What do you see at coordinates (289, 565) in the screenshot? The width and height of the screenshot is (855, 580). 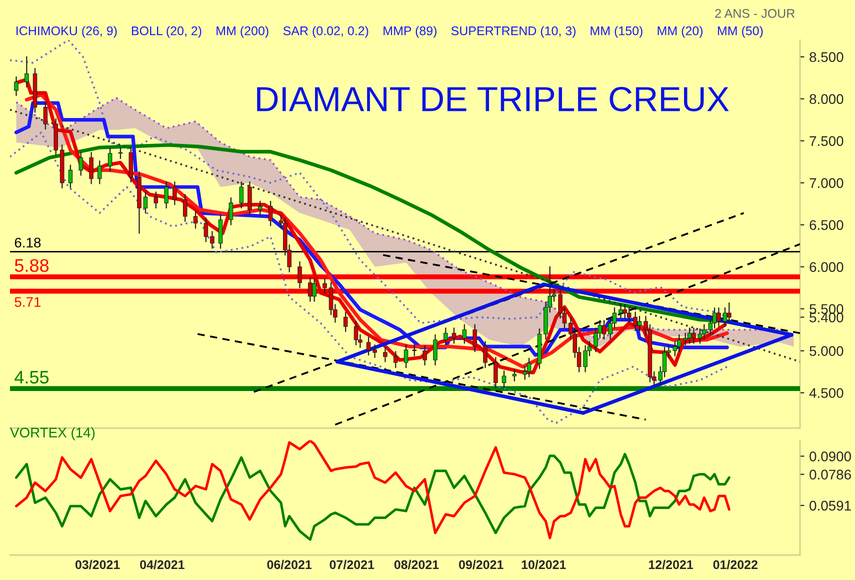 I see `x-tick-label: 06/2021` at bounding box center [289, 565].